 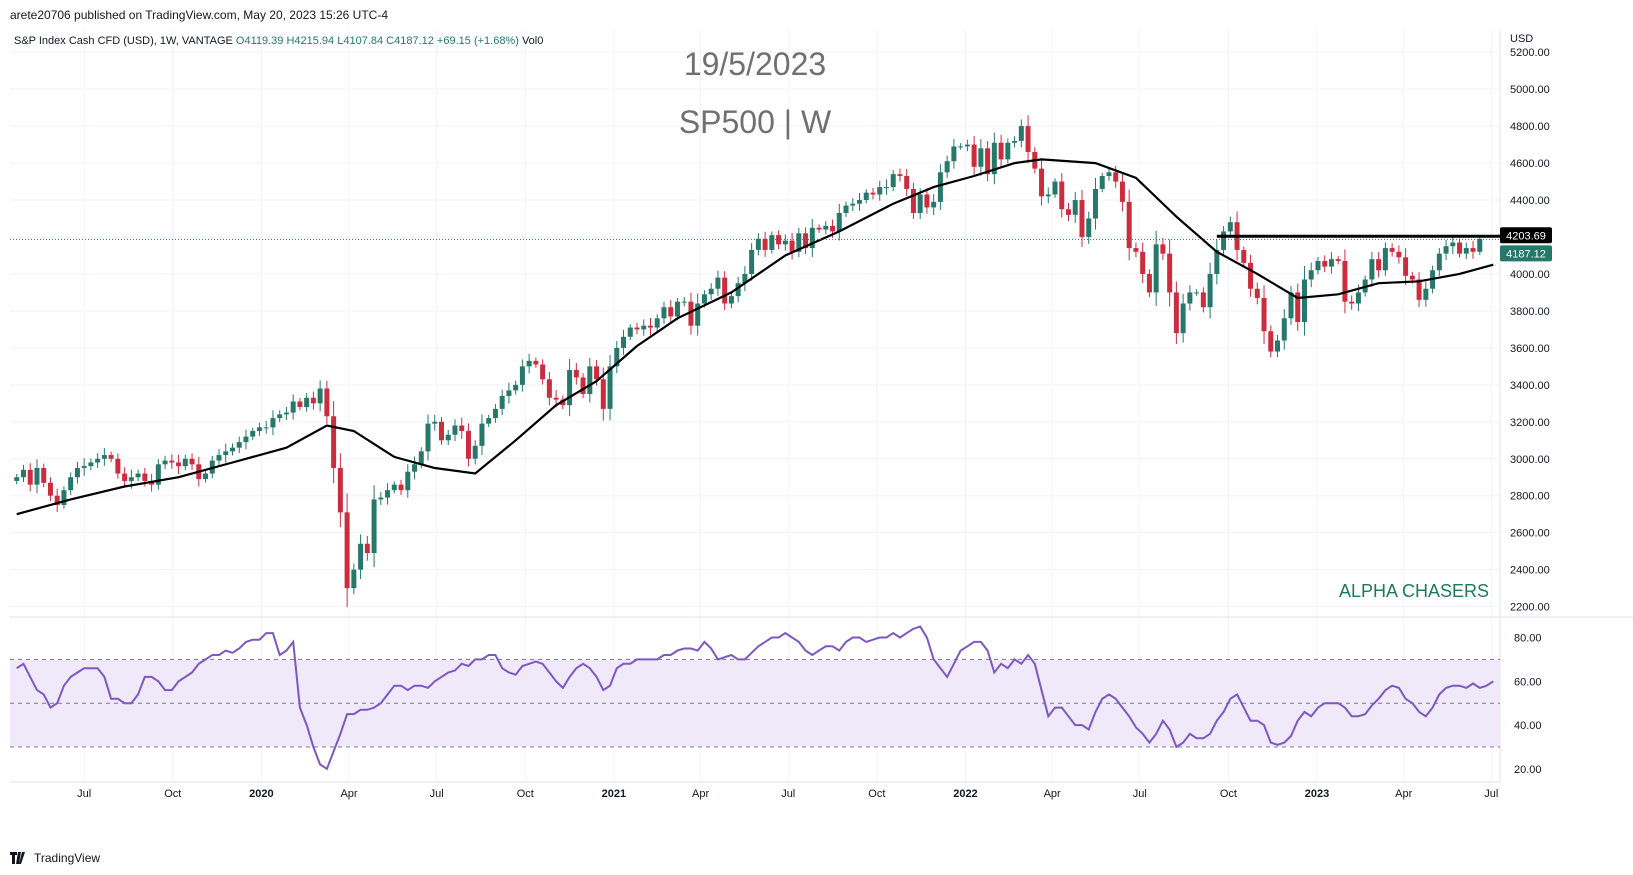 What do you see at coordinates (19, 858) in the screenshot?
I see `tradingview-logo-icon` at bounding box center [19, 858].